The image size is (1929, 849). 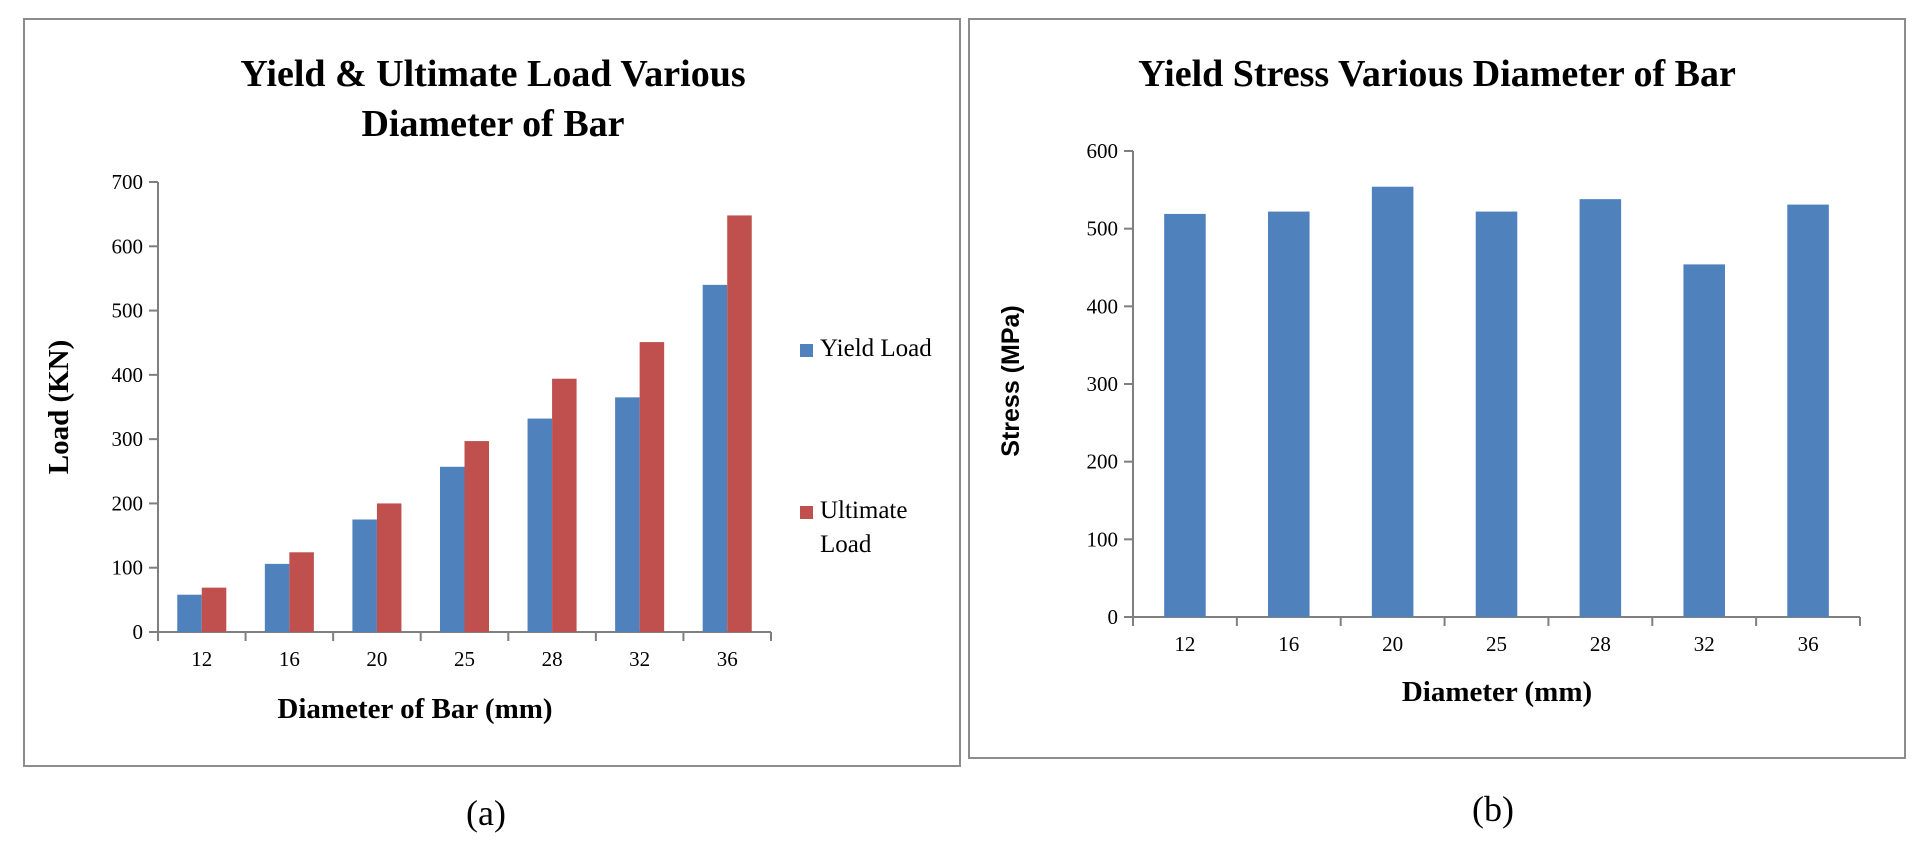 What do you see at coordinates (128, 439) in the screenshot?
I see `chart-a-y-tick-label: 300` at bounding box center [128, 439].